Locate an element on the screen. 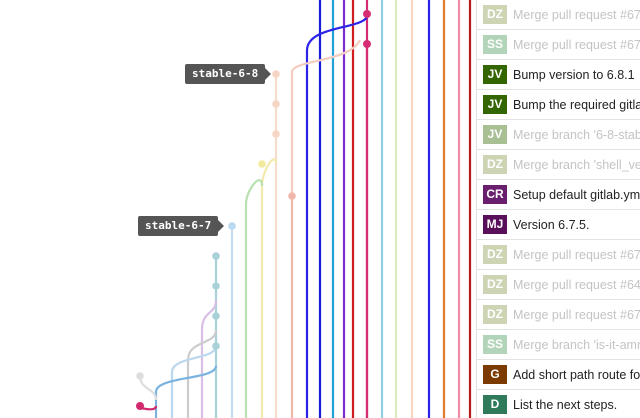 Image resolution: width=640 pixels, height=418 pixels. commit-row: JV Merge branch '6-8-stab is located at coordinates (558, 135).